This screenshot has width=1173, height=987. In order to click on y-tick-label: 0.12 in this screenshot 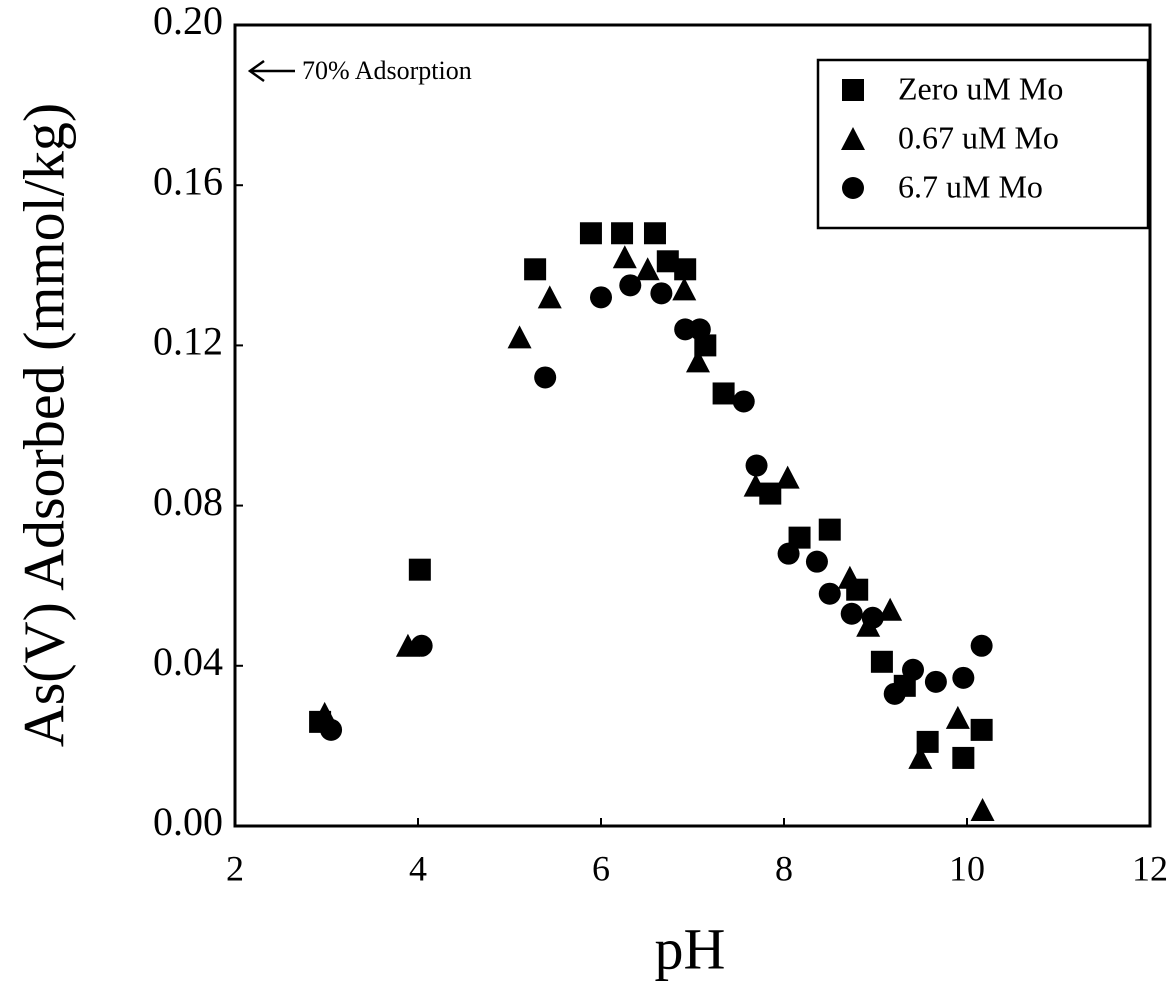, I will do `click(188, 341)`.